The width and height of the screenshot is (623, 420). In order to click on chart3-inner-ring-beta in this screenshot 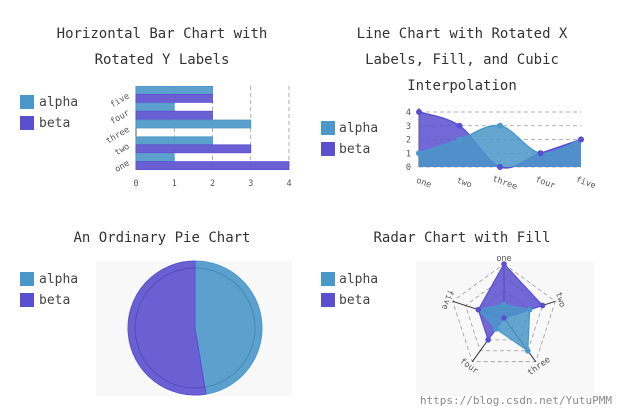, I will do `click(169, 328)`.